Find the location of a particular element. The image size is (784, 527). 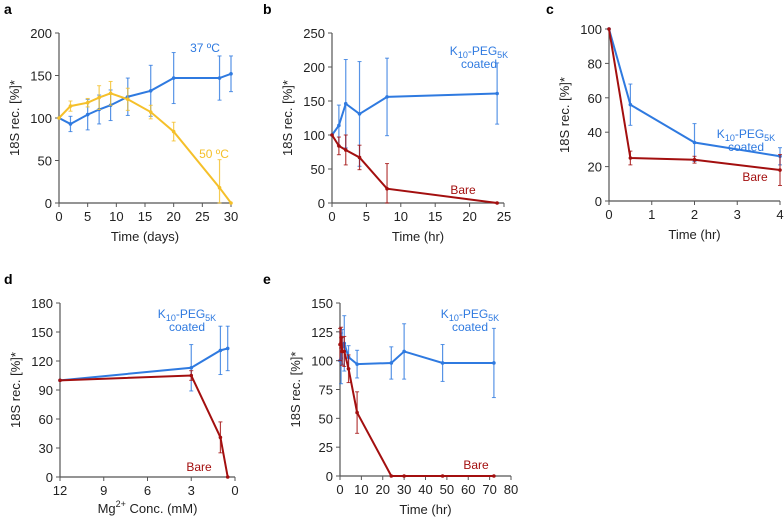

y-tick-label: 50 is located at coordinates (45, 161).